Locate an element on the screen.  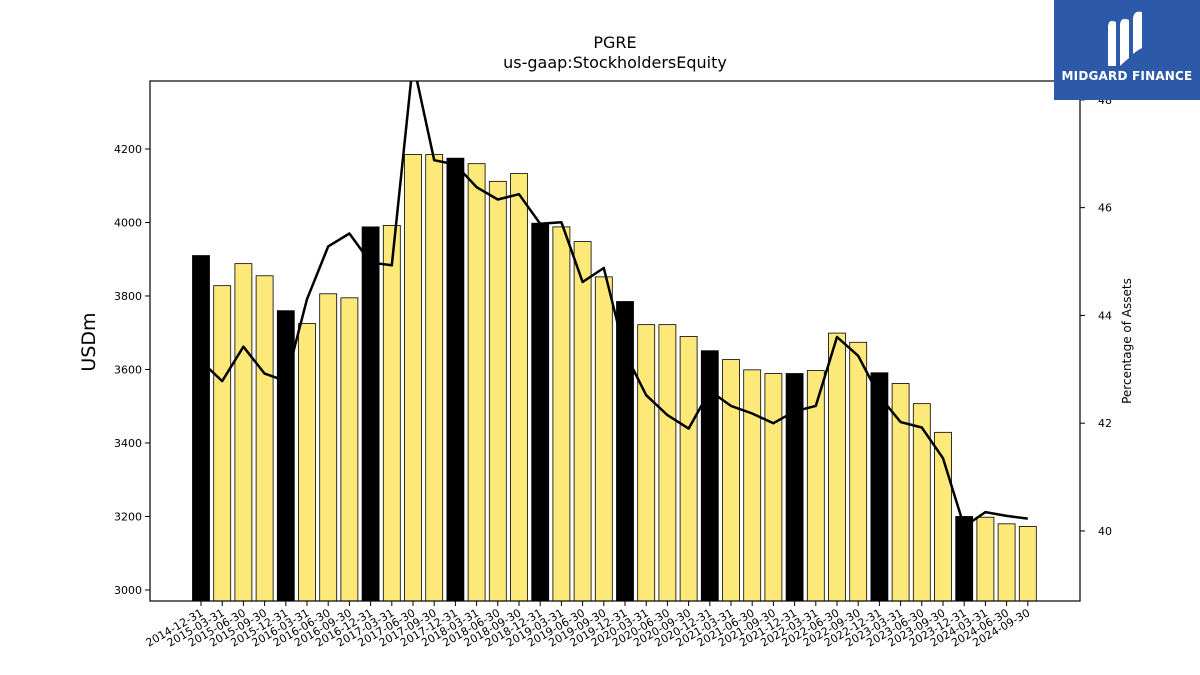
y-axis-left: 3000 3200 3400 3600 3800 4000 4200 is located at coordinates (132, 370).